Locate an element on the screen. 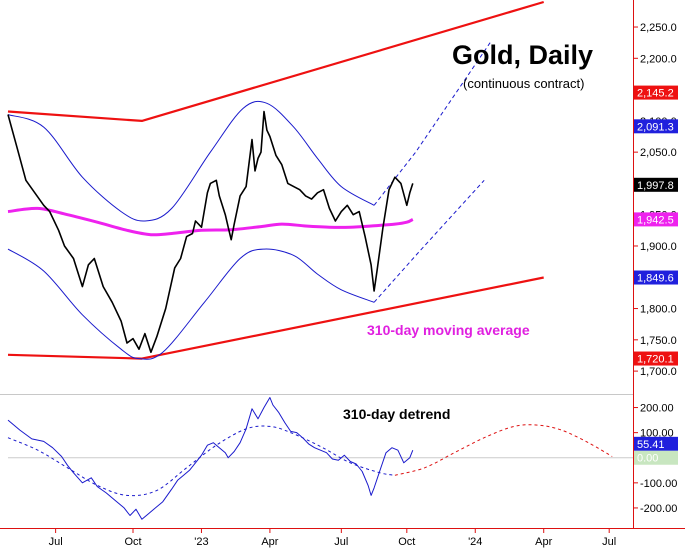 This screenshot has height=554, width=685. detrend-y-tick-label: -100.00 is located at coordinates (658, 484).